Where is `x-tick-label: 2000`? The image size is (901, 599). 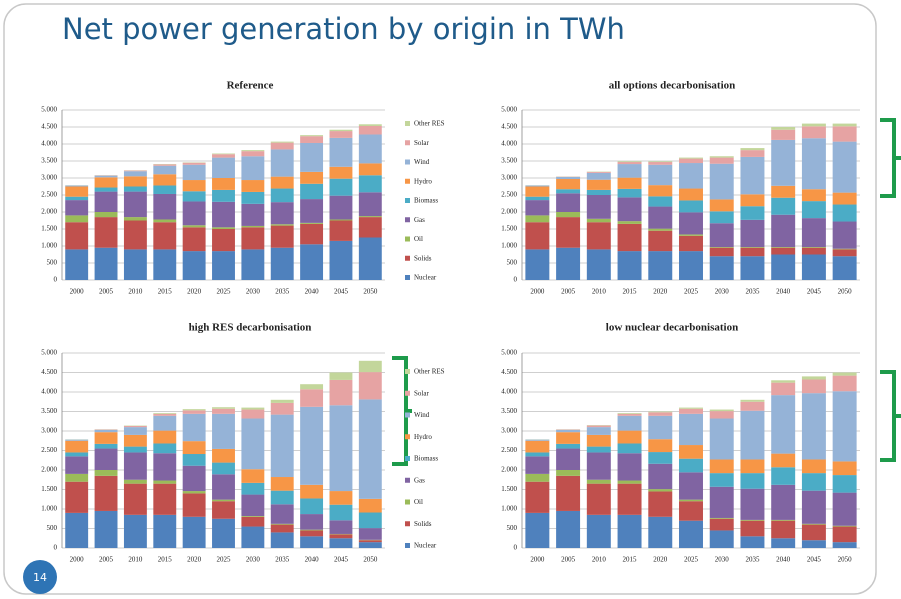 x-tick-label: 2000 is located at coordinates (77, 560).